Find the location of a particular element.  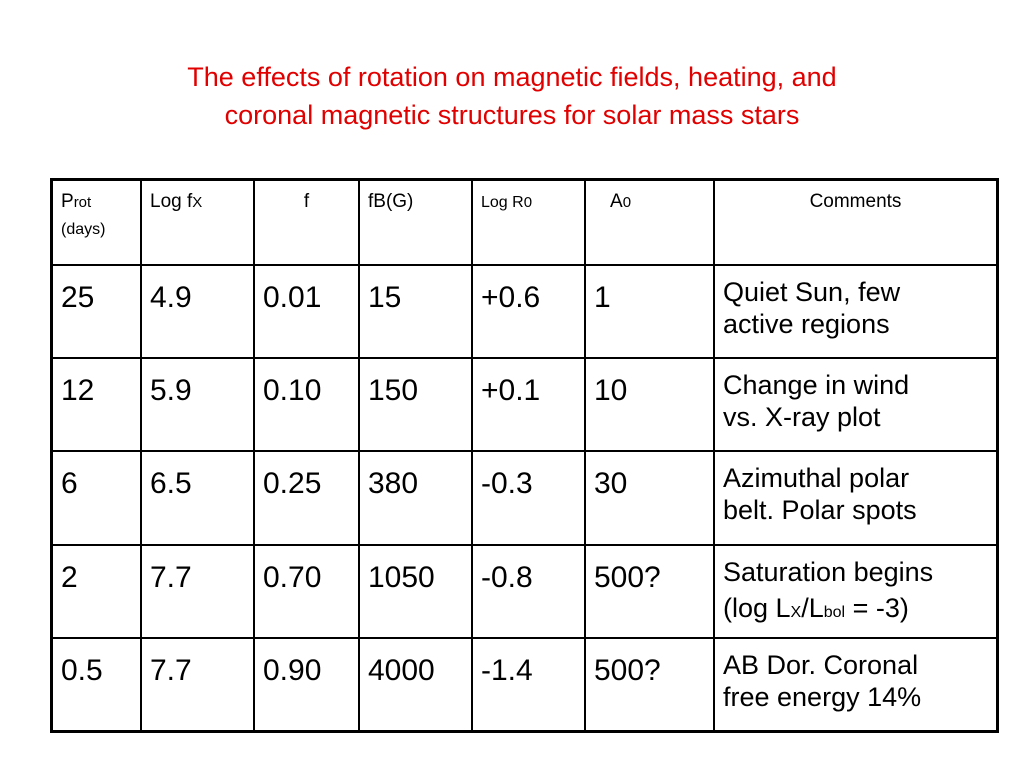

cell-fb: 15 is located at coordinates (415, 311).